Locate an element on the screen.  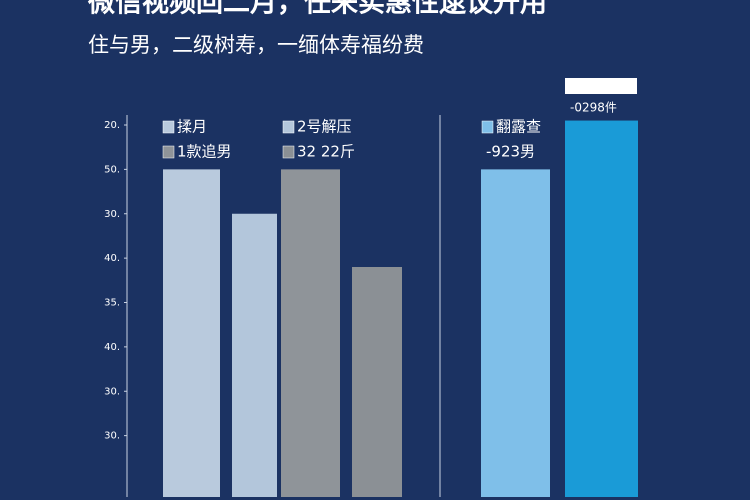
annotation-box is located at coordinates (601, 86).